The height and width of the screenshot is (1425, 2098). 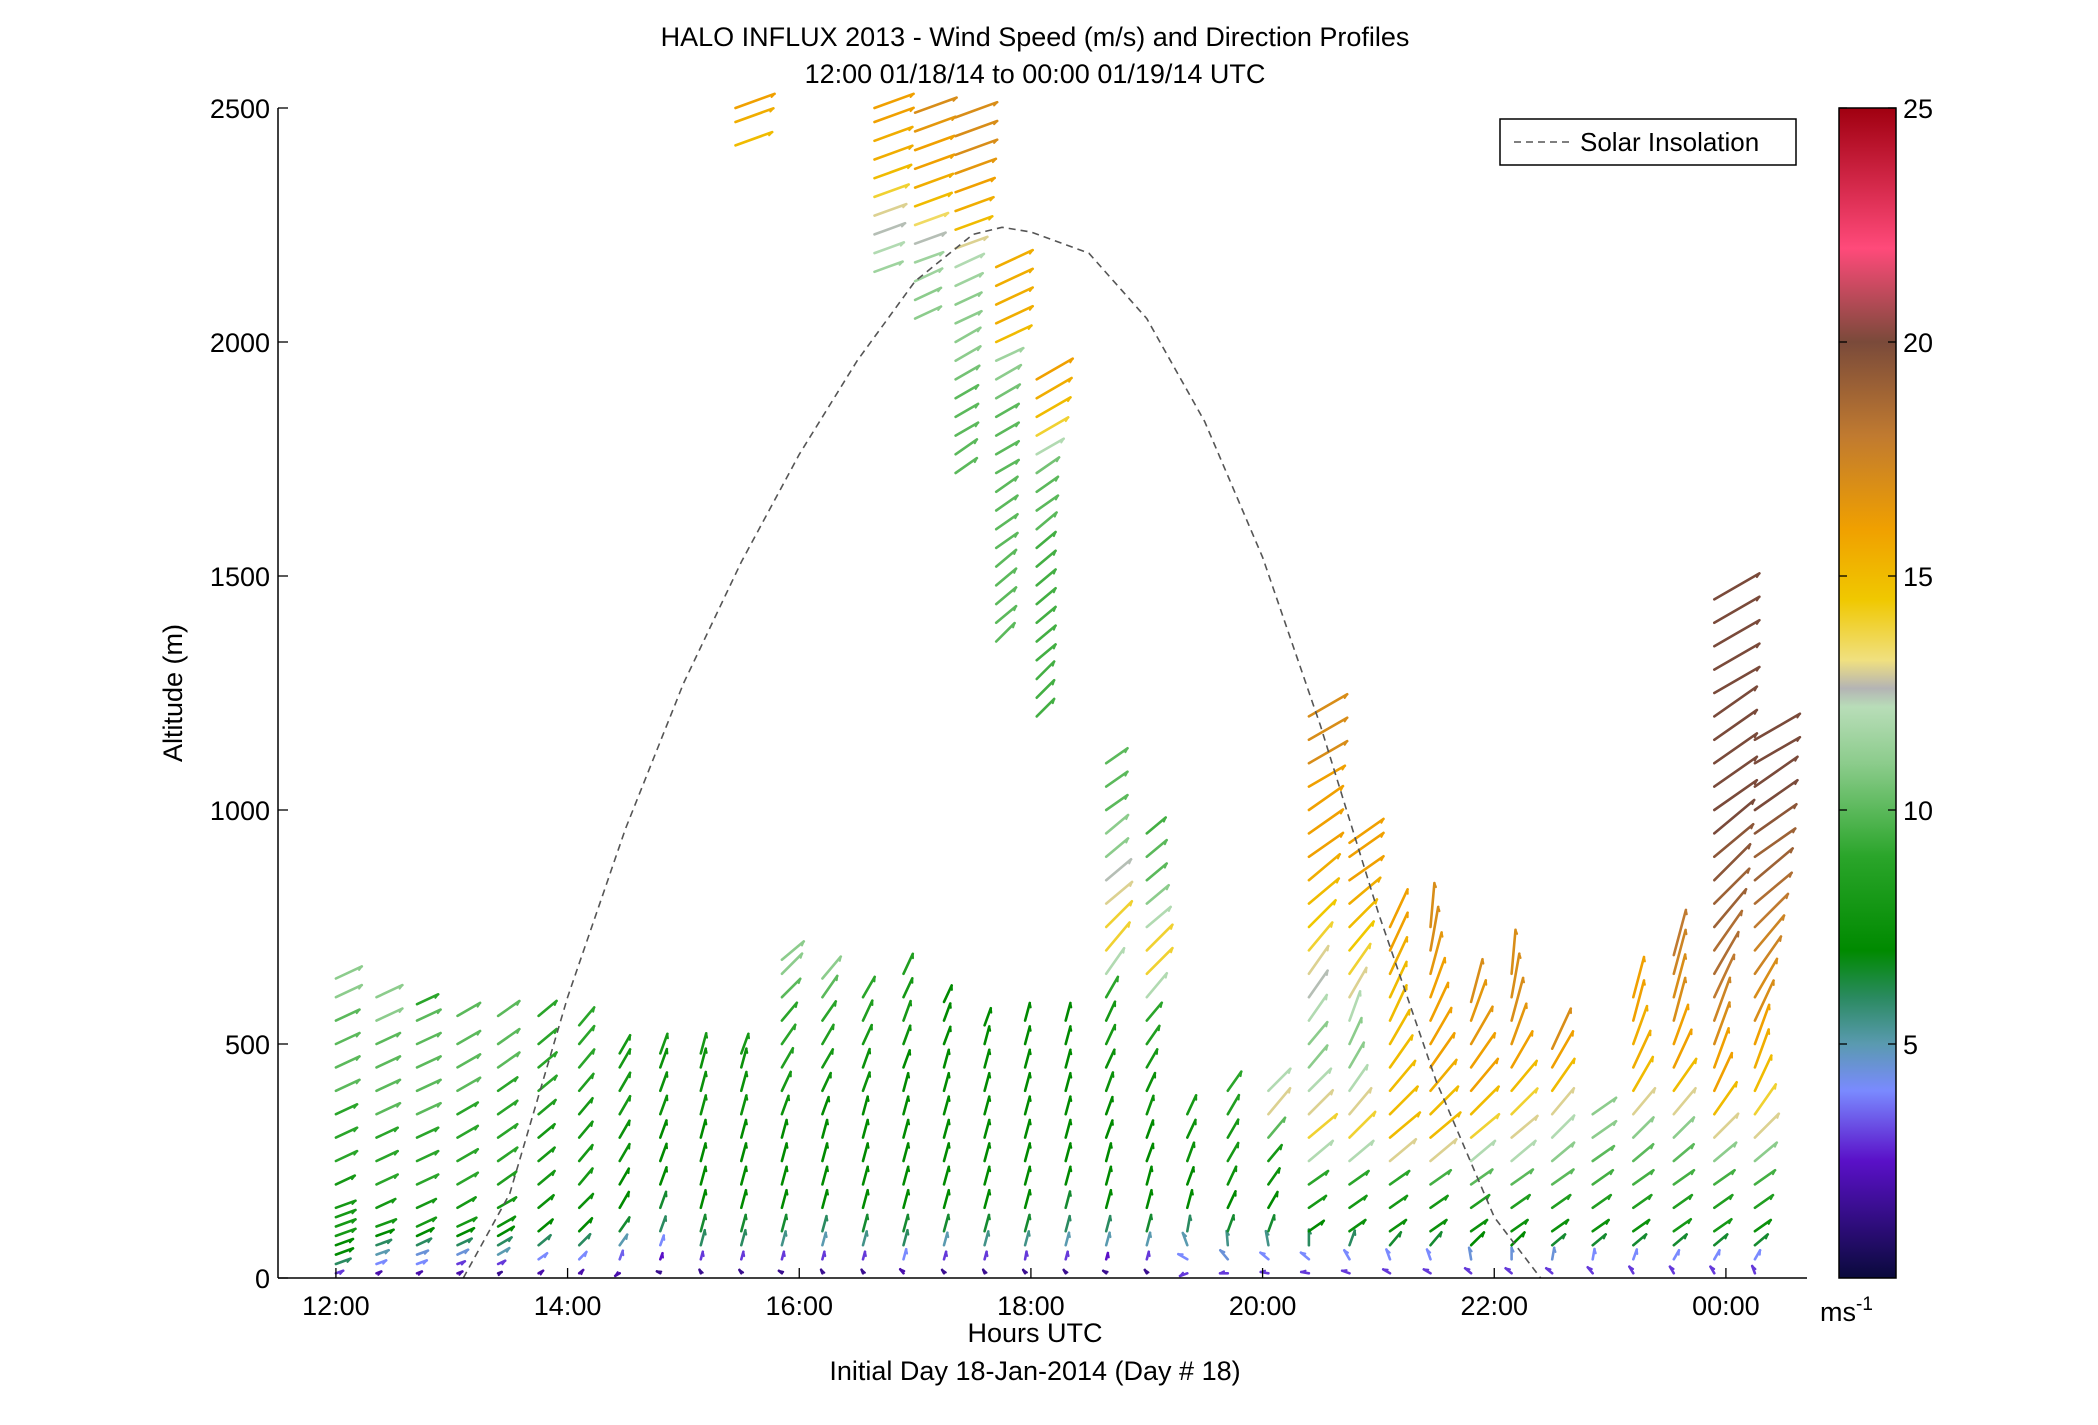 What do you see at coordinates (1035, 74) in the screenshot?
I see `chart-subtitle: 12:00 01/18/14 to 00:00 01/19/14 UTC` at bounding box center [1035, 74].